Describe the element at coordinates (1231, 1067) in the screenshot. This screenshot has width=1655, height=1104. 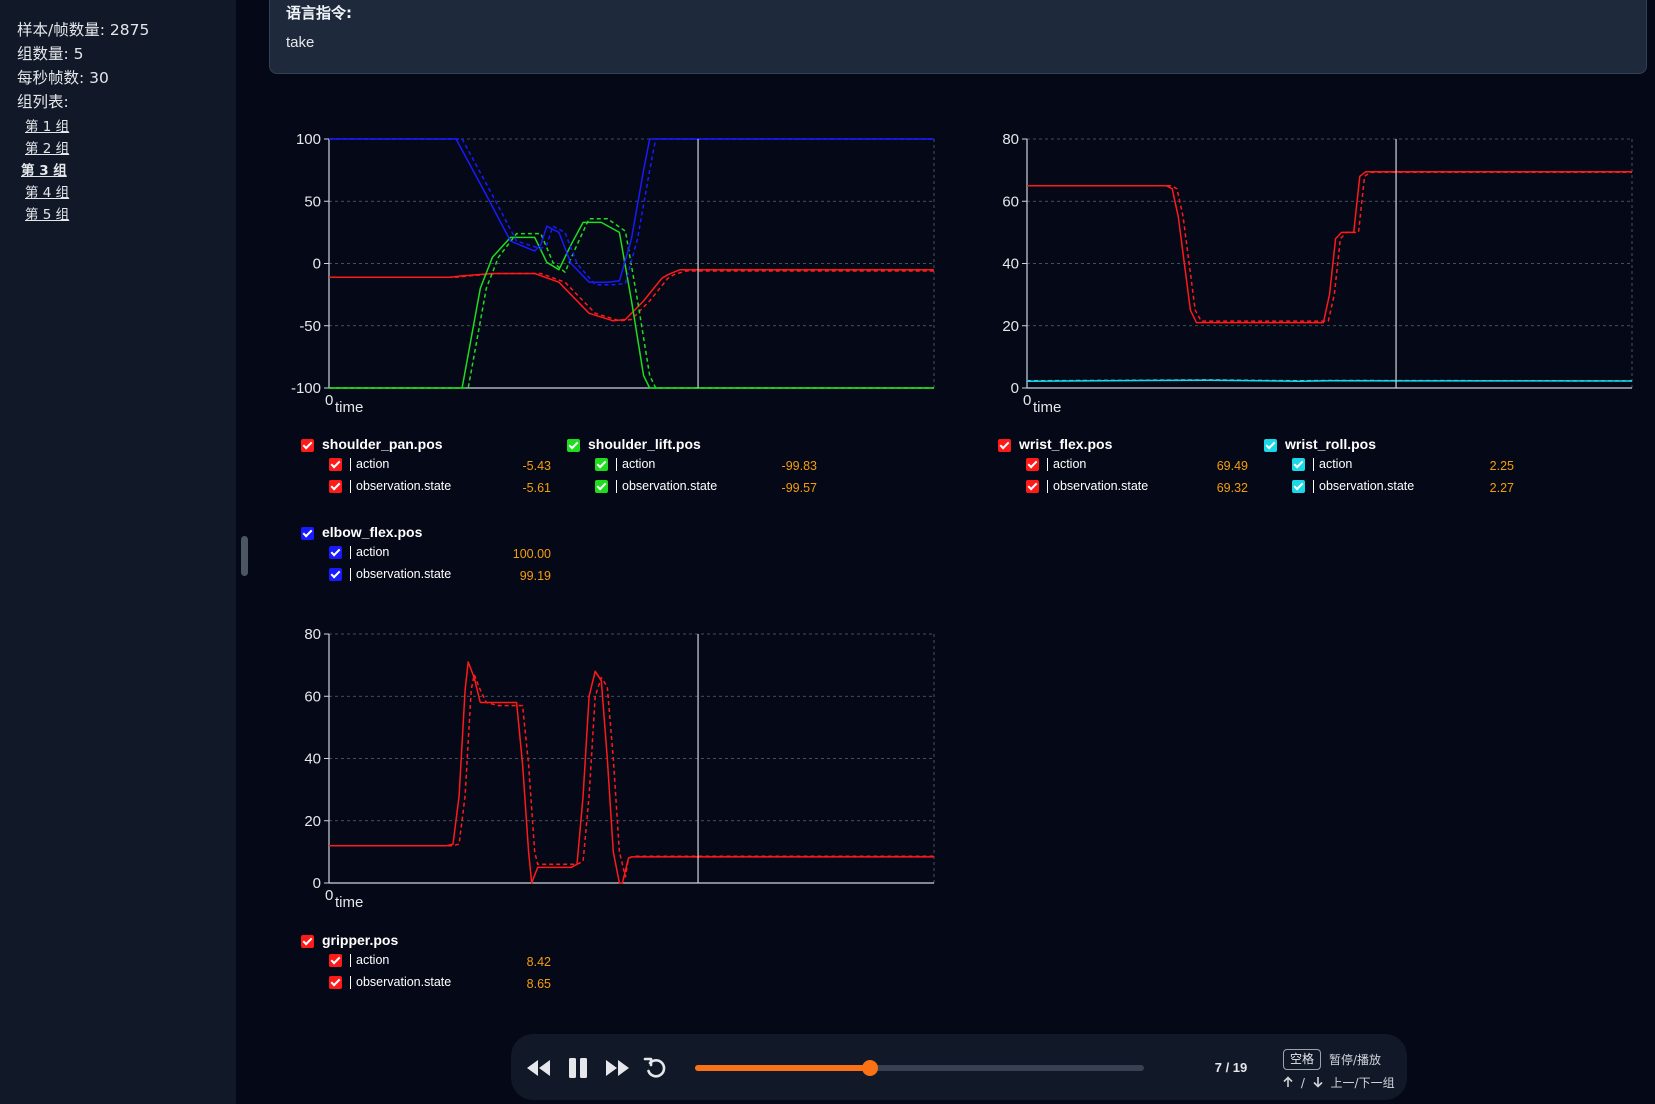
I see `group-counter: 7 / 19` at that location.